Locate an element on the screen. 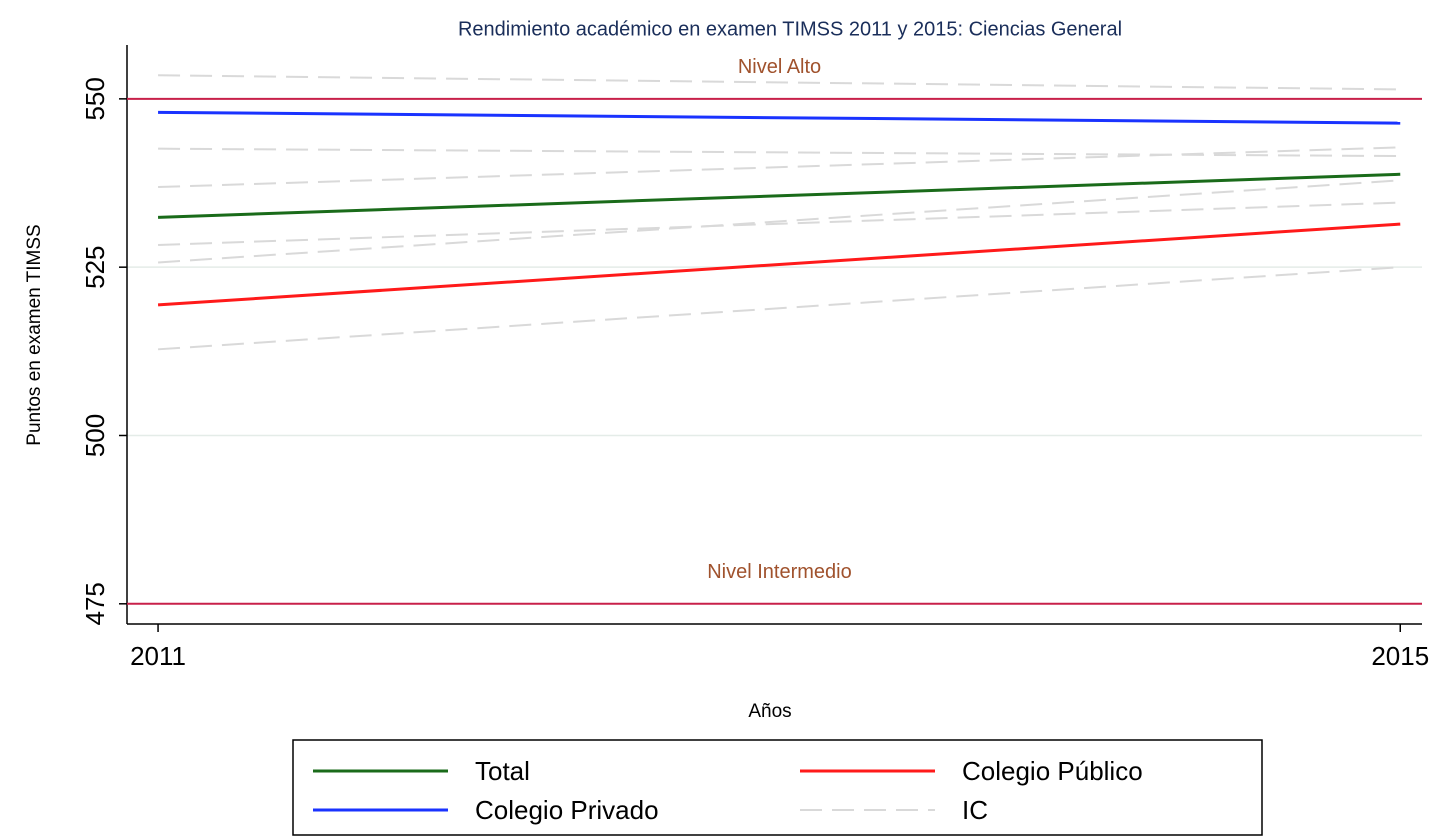 The image size is (1444, 837). y-tick-label: 500 is located at coordinates (95, 435).